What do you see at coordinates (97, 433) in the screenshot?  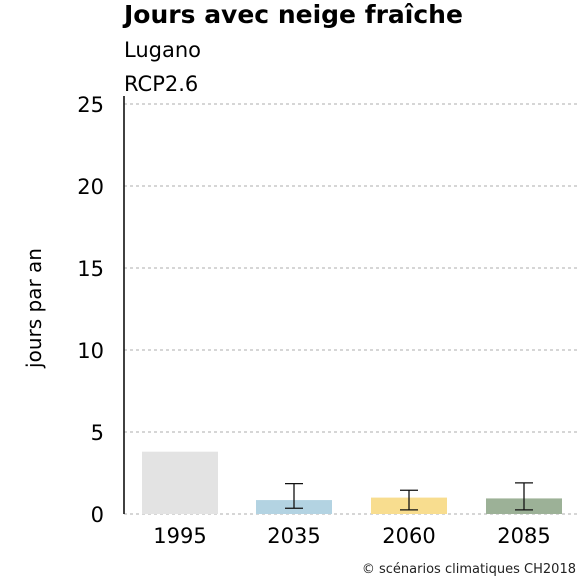 I see `y-tick-label: 5` at bounding box center [97, 433].